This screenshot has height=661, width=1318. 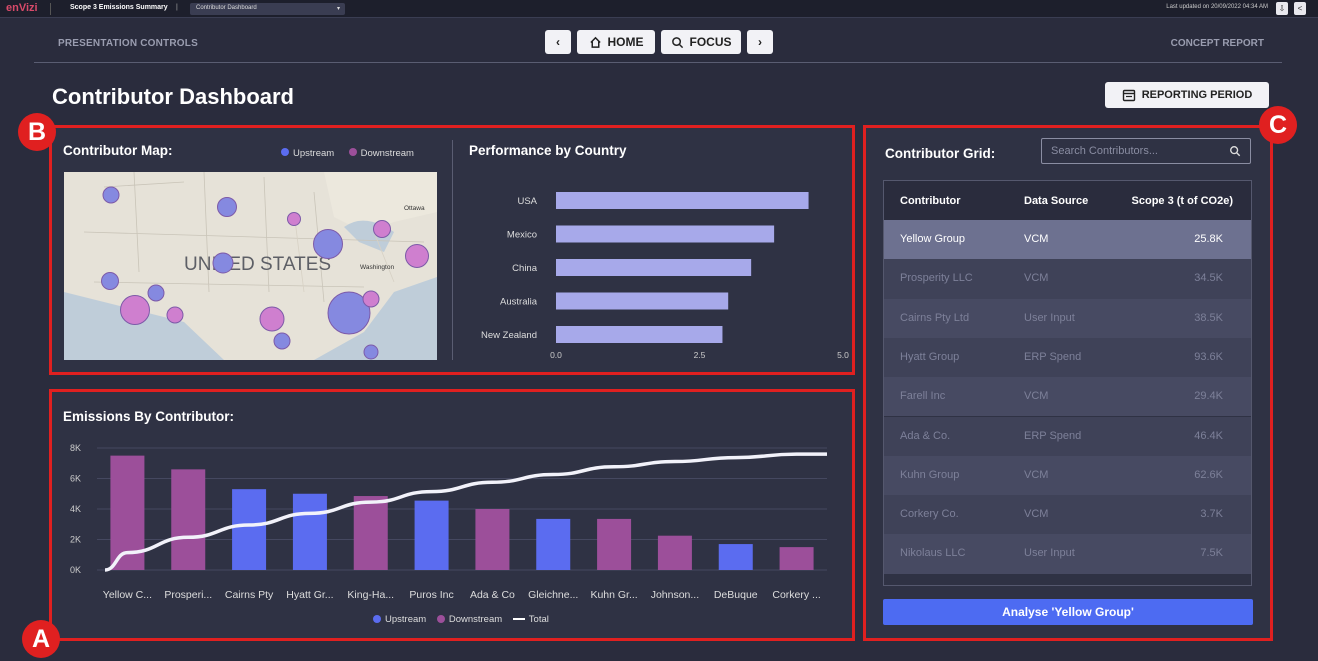 I want to click on table-row: Ada & Co. ERP Spend 46.4K, so click(x=1067, y=436).